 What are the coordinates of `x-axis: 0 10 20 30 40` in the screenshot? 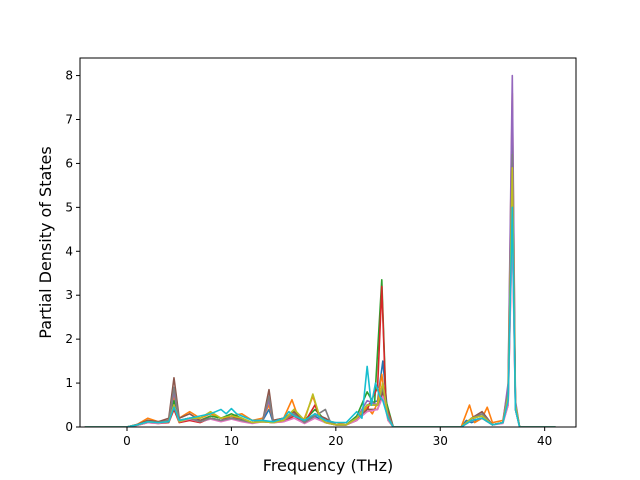 It's located at (337, 437).